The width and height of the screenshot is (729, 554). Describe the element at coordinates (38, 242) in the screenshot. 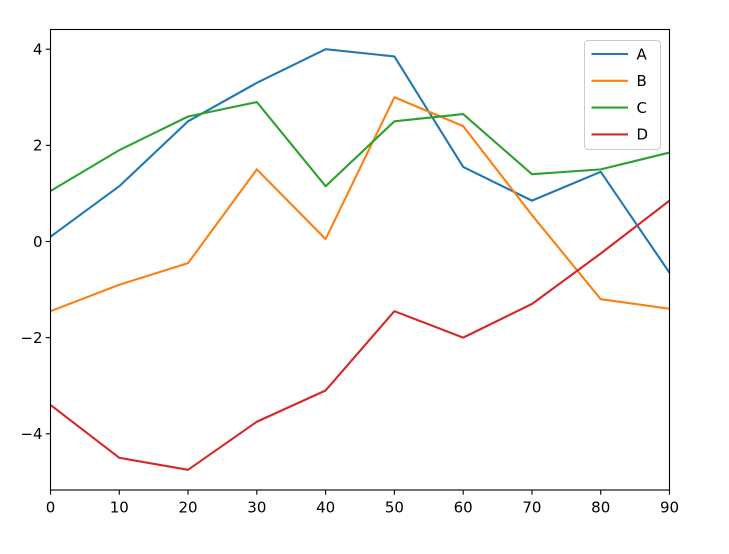

I see `y-tick-label: 0` at that location.